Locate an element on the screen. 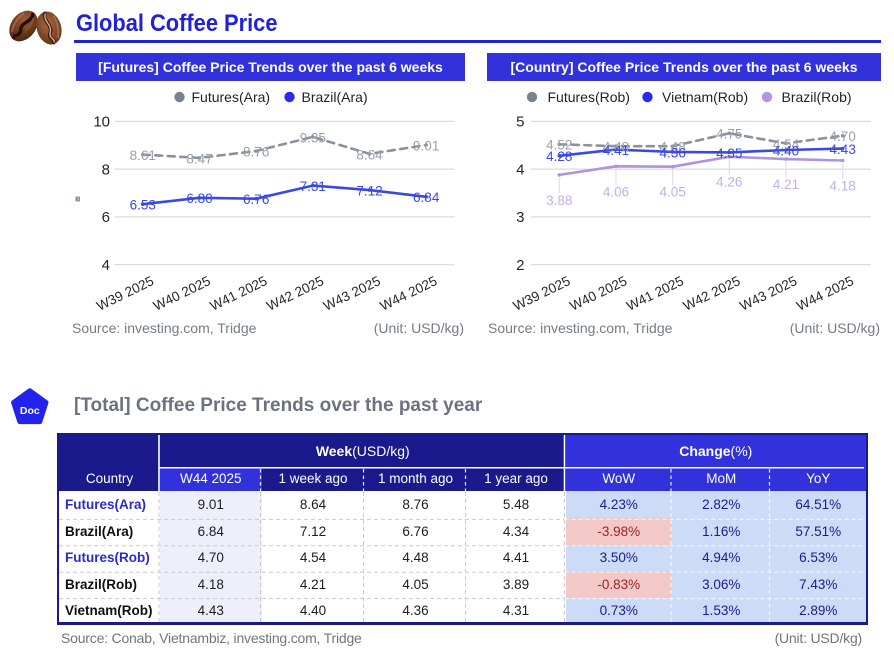 The image size is (894, 664). svg-text: 4.41 is located at coordinates (616, 150).